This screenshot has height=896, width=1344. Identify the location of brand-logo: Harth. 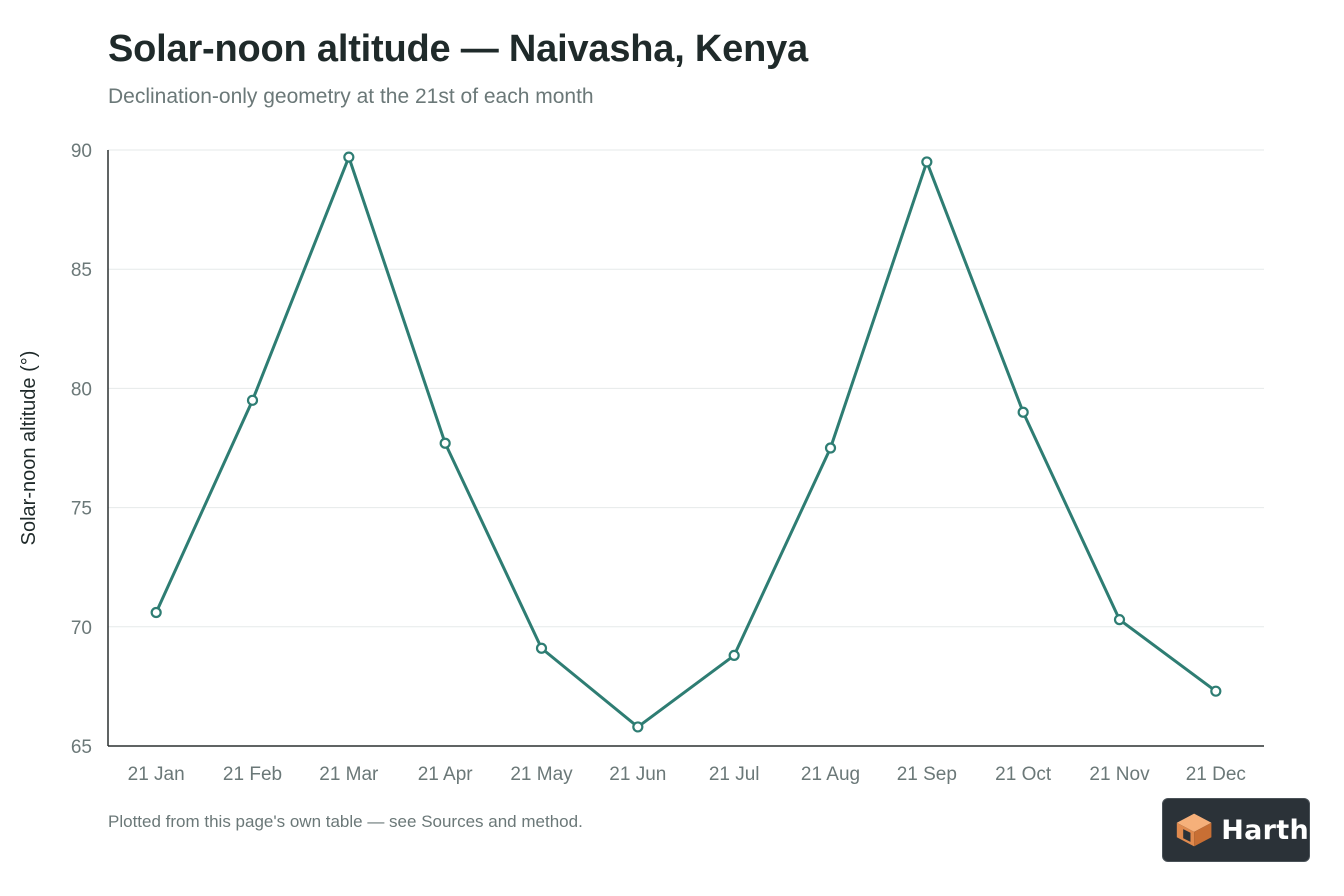
(1236, 830).